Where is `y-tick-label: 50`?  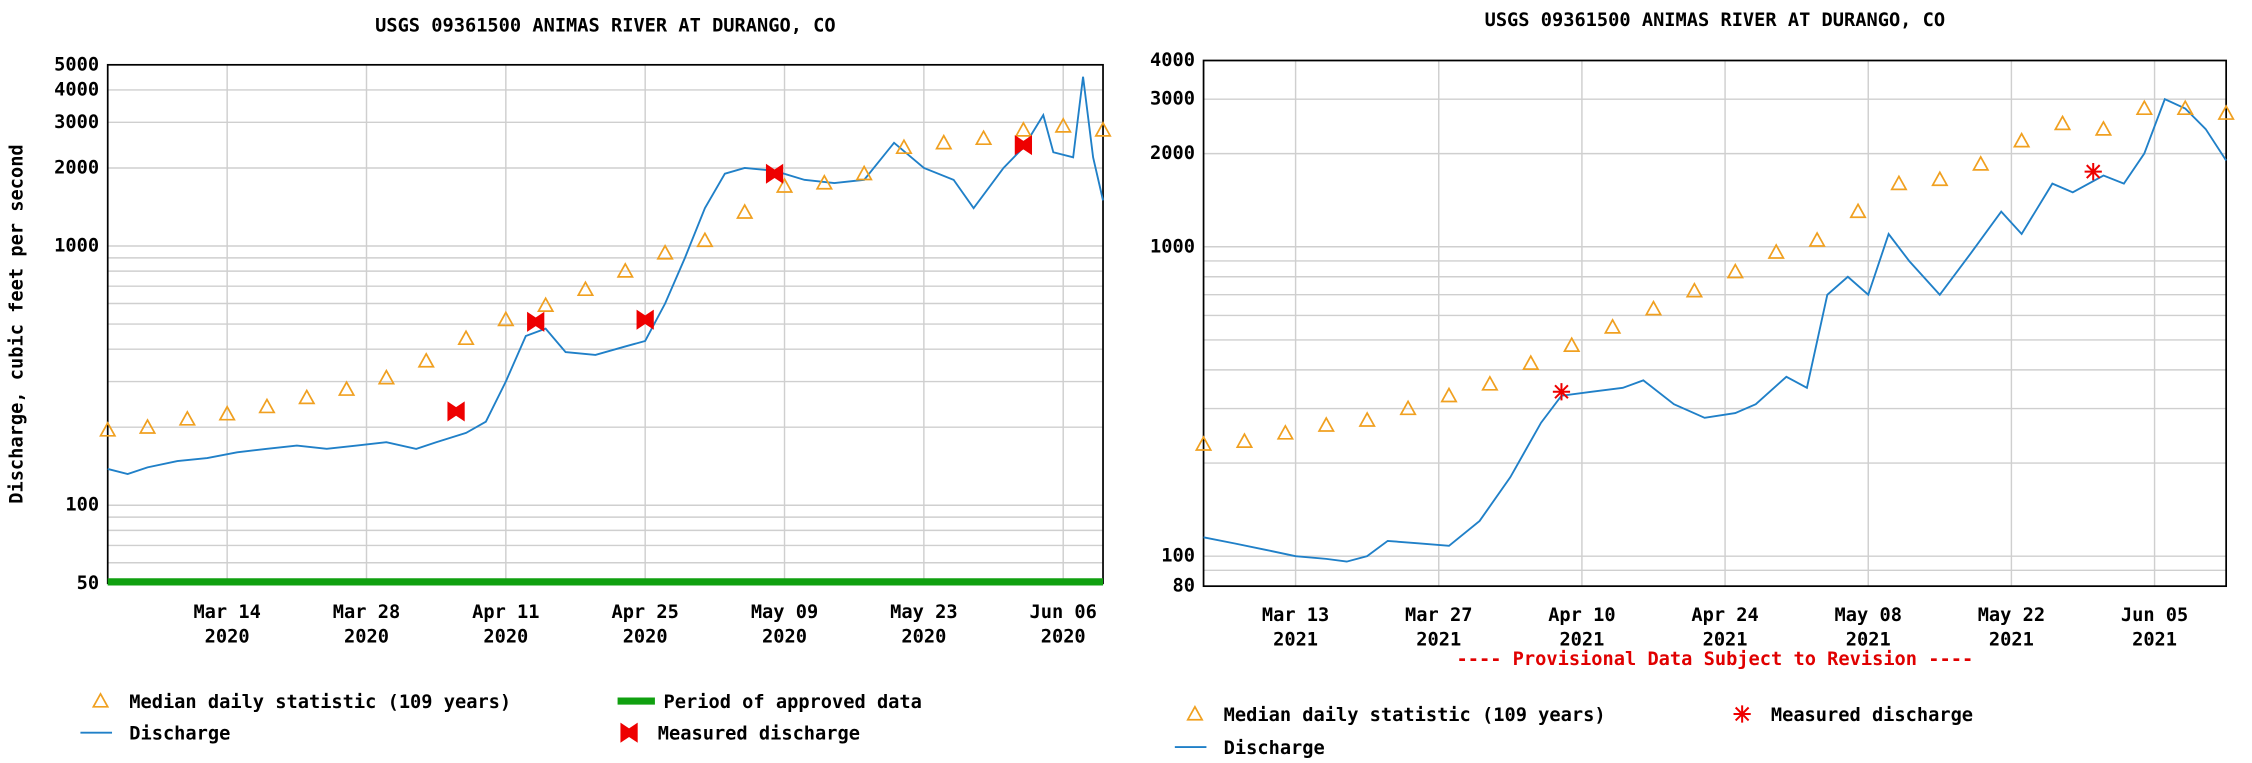 y-tick-label: 50 is located at coordinates (88, 583).